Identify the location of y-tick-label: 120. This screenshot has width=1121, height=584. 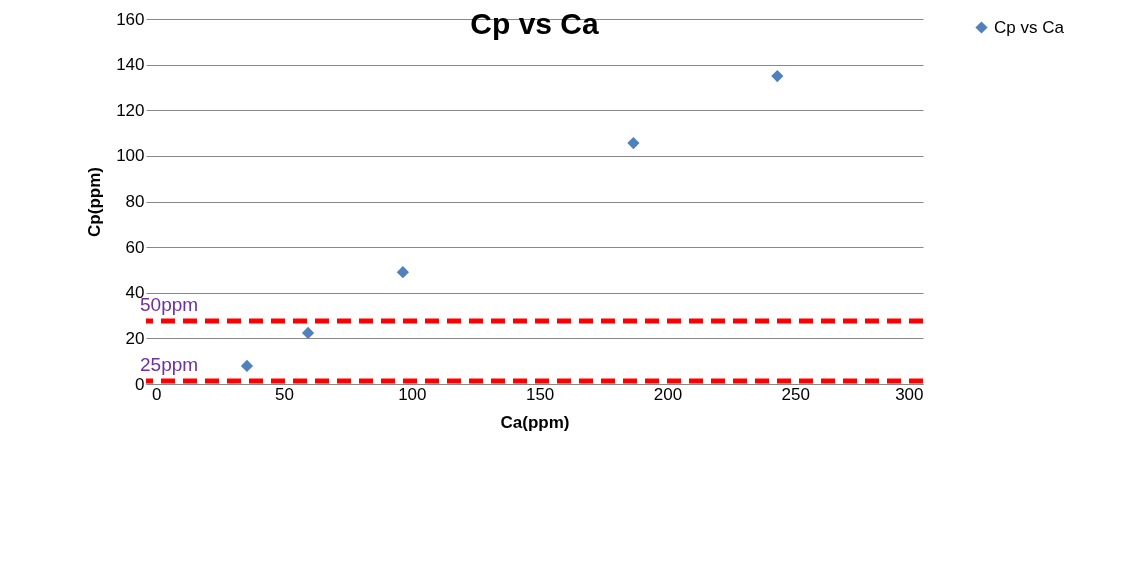
(130, 110).